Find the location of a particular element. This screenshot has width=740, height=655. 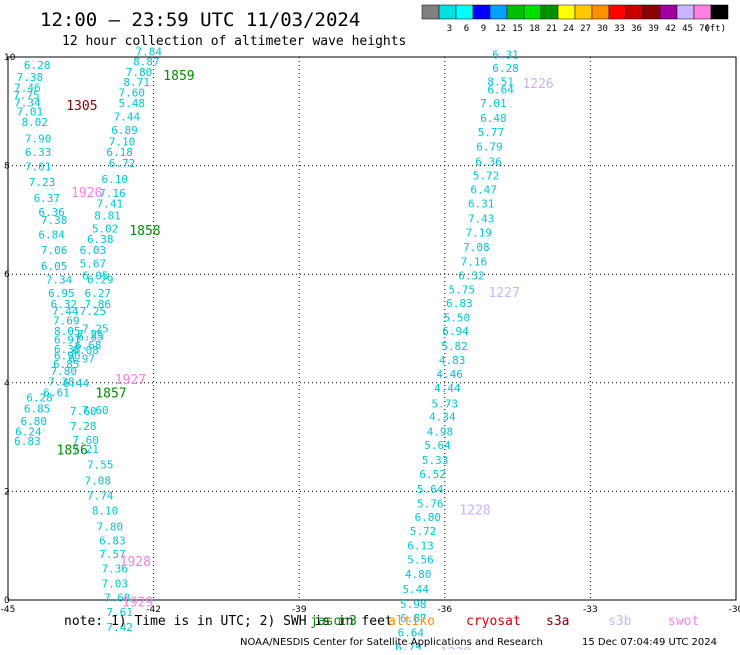

pass-time-label: 1858 is located at coordinates (144, 231).